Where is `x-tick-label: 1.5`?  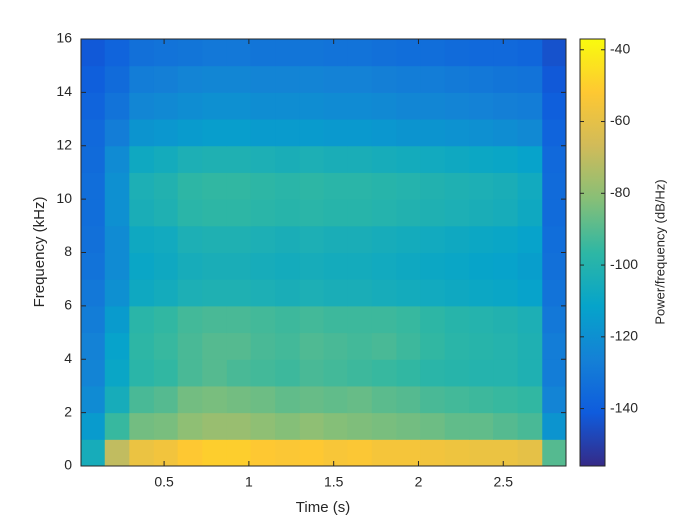 x-tick-label: 1.5 is located at coordinates (334, 482).